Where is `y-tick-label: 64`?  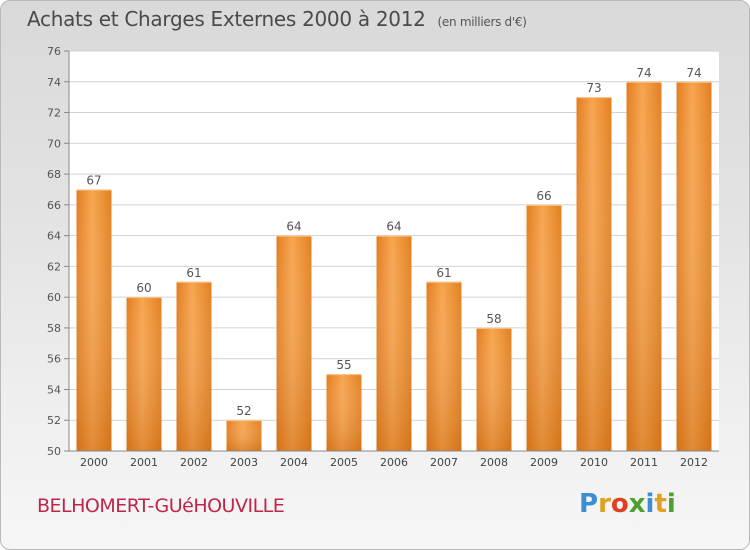
y-tick-label: 64 is located at coordinates (54, 236).